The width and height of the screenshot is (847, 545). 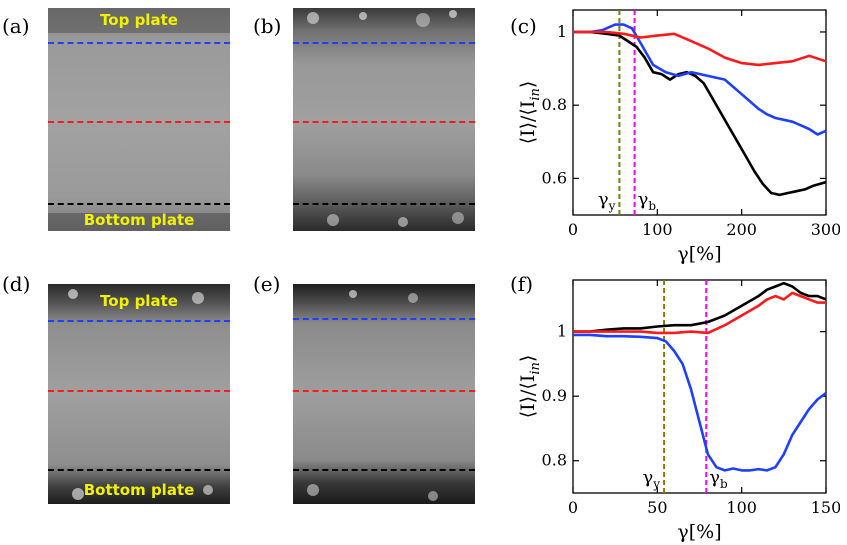 What do you see at coordinates (554, 177) in the screenshot?
I see `y-tick-label: 0.6` at bounding box center [554, 177].